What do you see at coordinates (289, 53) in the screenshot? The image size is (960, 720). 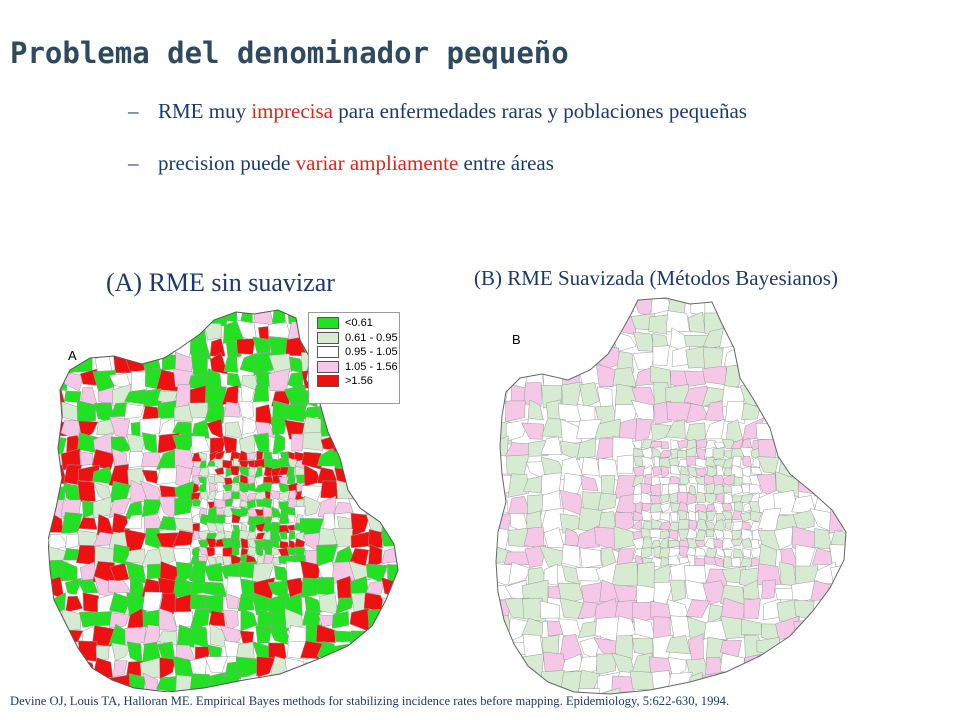 I see `slide-title: Problema del denominador pequeño` at bounding box center [289, 53].